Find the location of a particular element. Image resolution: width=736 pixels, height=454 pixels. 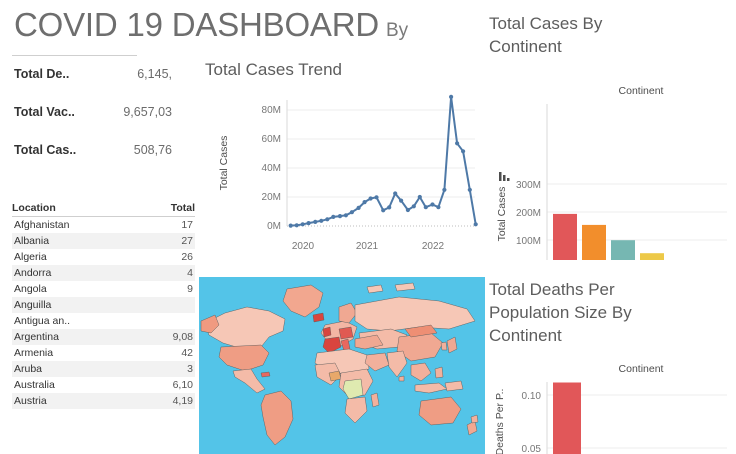

bar-chart-deaths-svg: Continent Deaths Per P.. 0.10 0.05 is located at coordinates (612, 407).